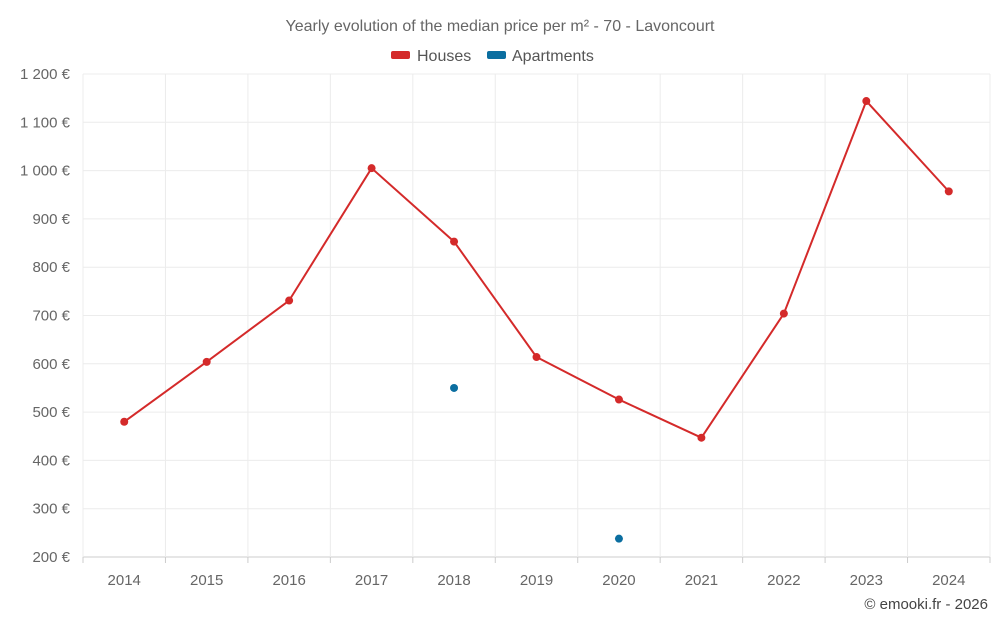 The width and height of the screenshot is (1000, 625). I want to click on x-tick-label: 2019, so click(536, 580).